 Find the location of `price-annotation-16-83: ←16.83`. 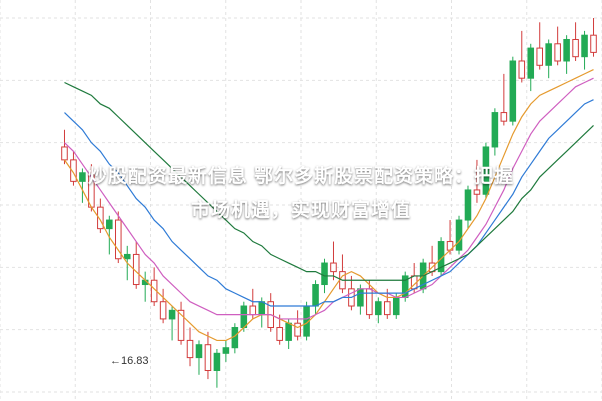

price-annotation-16-83: ←16.83 is located at coordinates (129, 361).